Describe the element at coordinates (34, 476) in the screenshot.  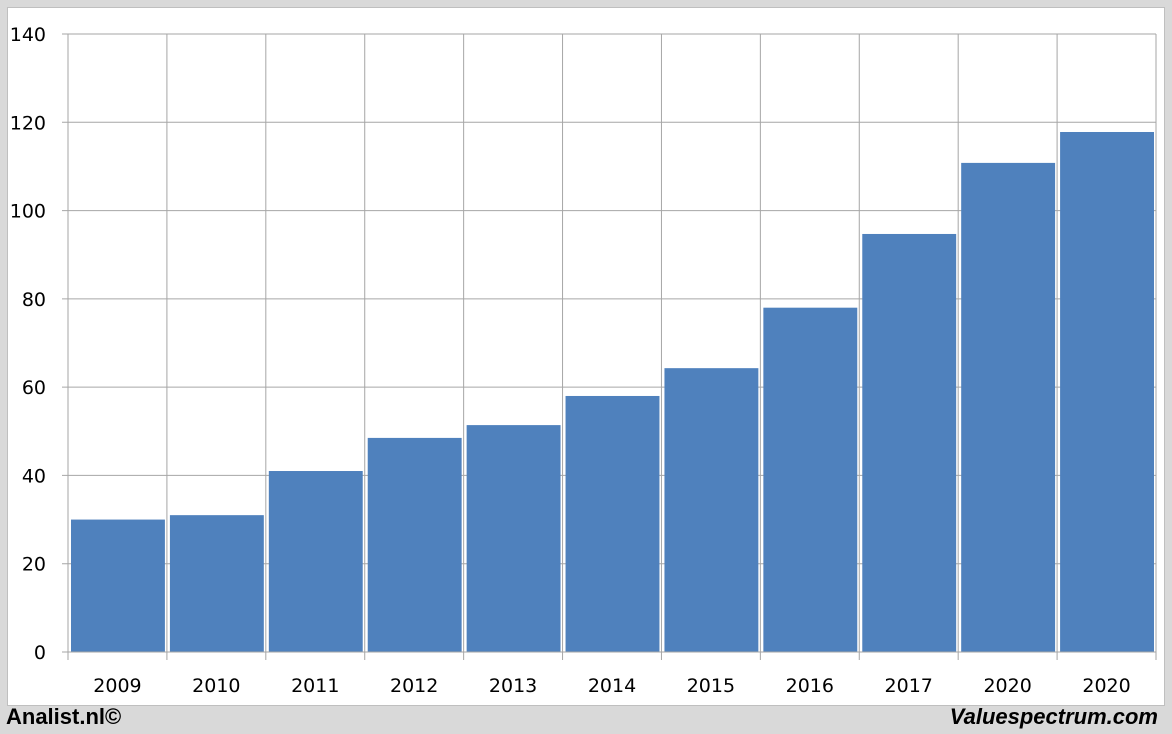
I see `y-tick-label: 40` at that location.